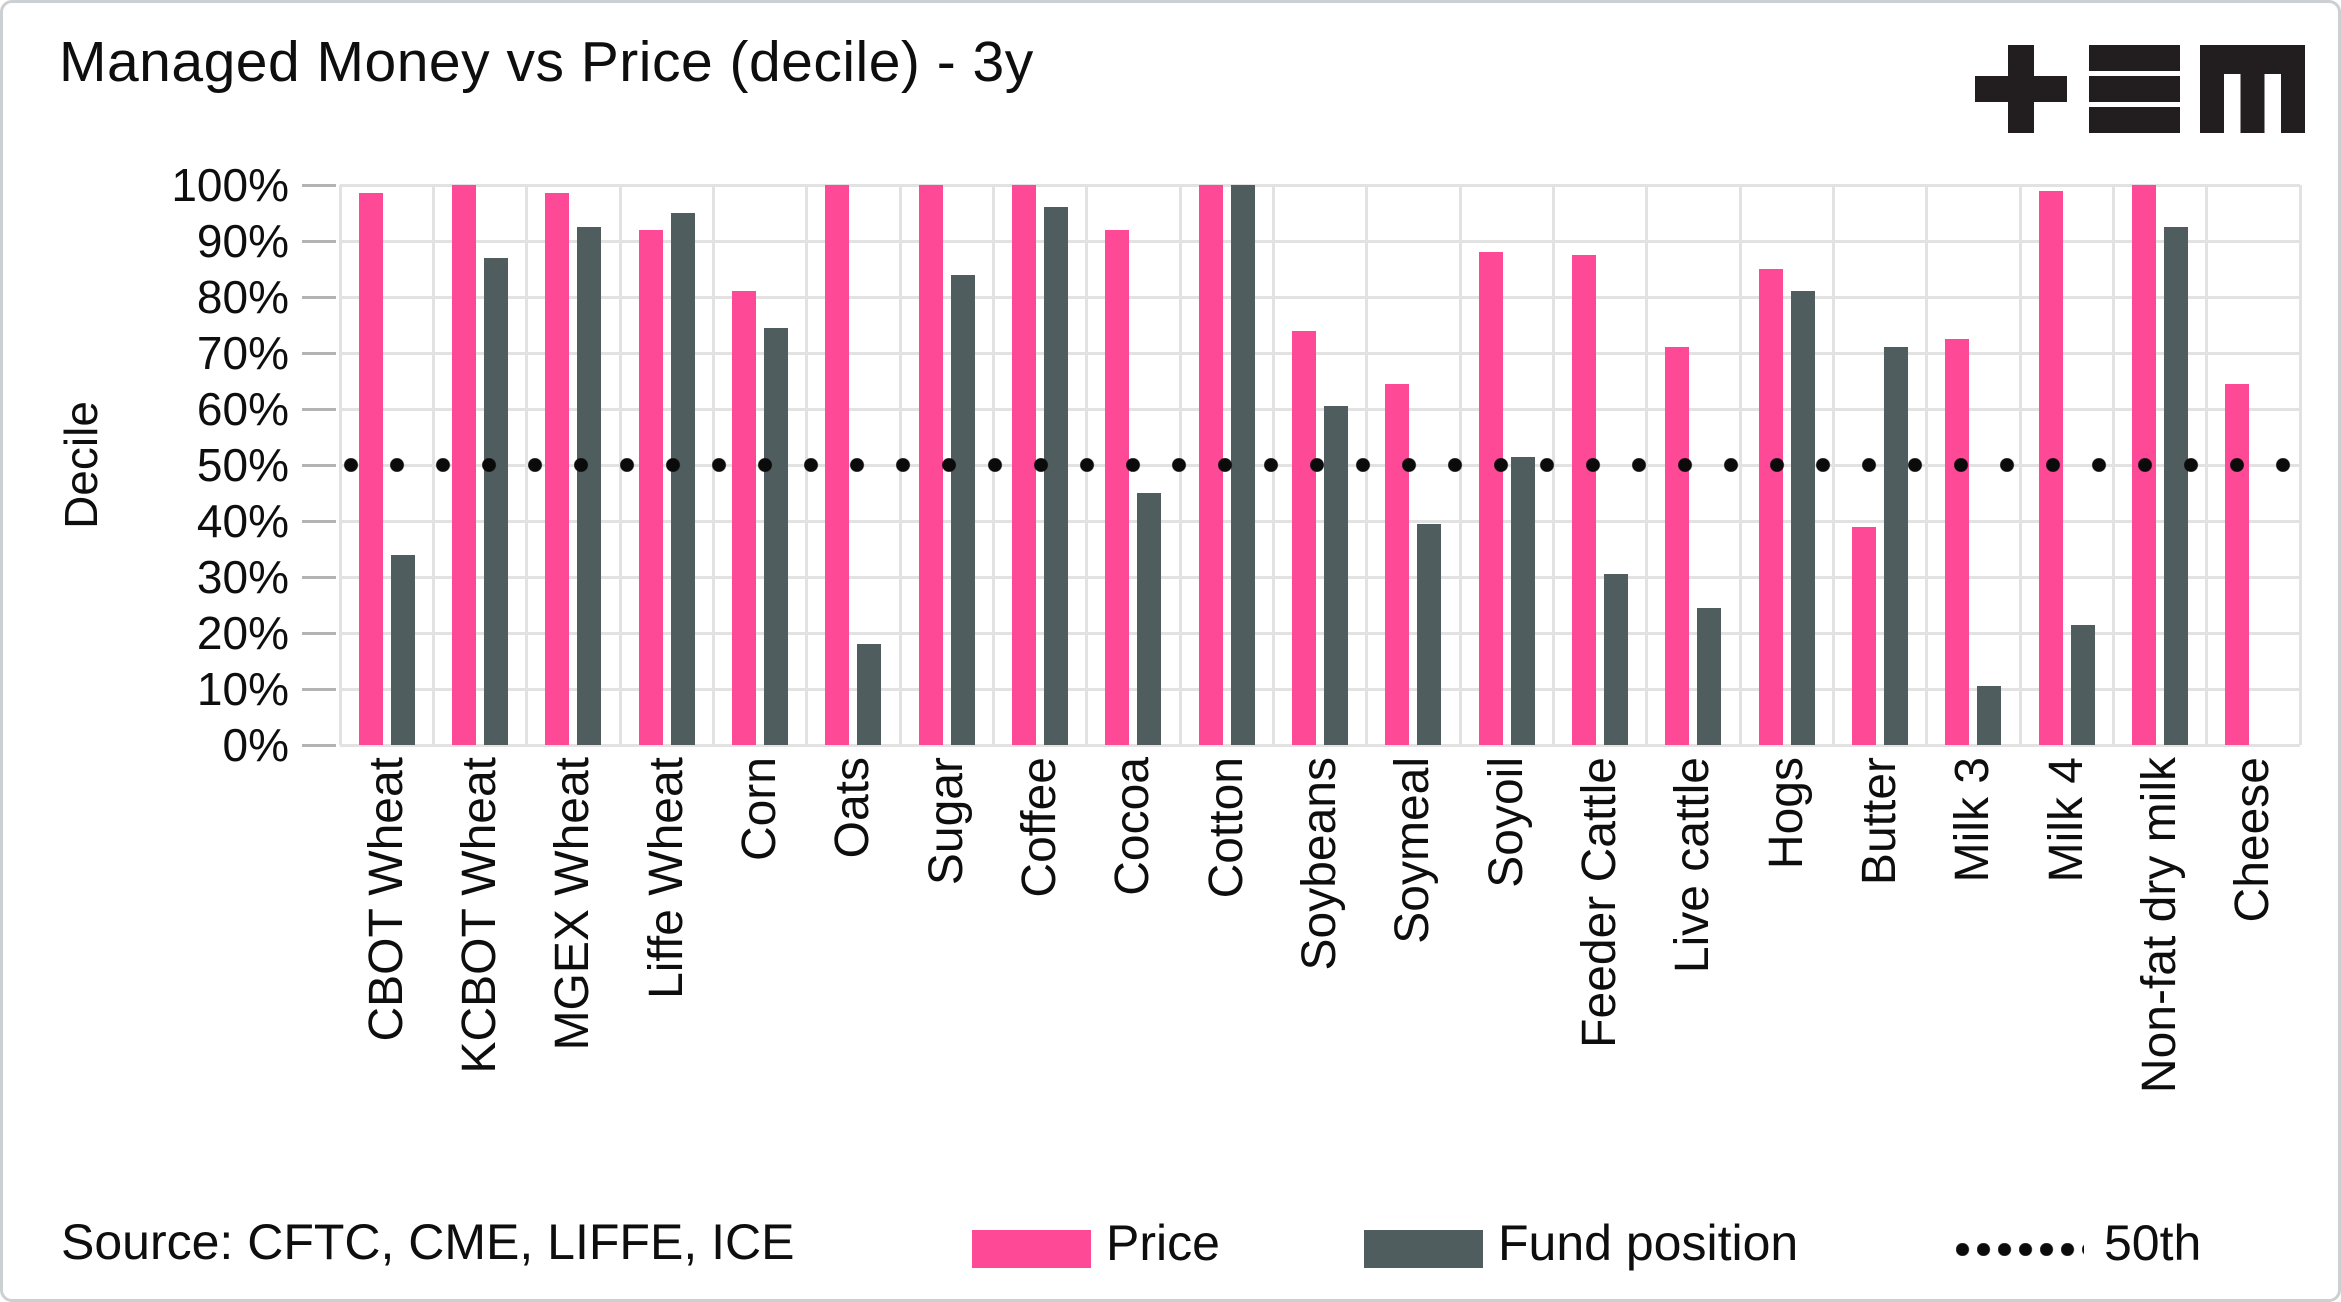 The width and height of the screenshot is (2341, 1302). What do you see at coordinates (255, 745) in the screenshot?
I see `y-tick-label: 0%` at bounding box center [255, 745].